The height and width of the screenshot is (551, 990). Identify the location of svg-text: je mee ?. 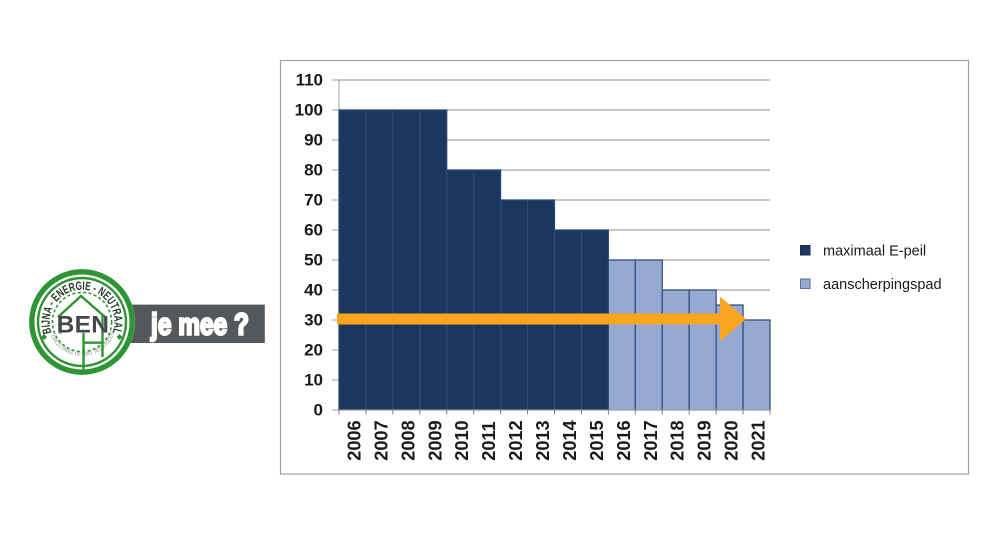
(199, 324).